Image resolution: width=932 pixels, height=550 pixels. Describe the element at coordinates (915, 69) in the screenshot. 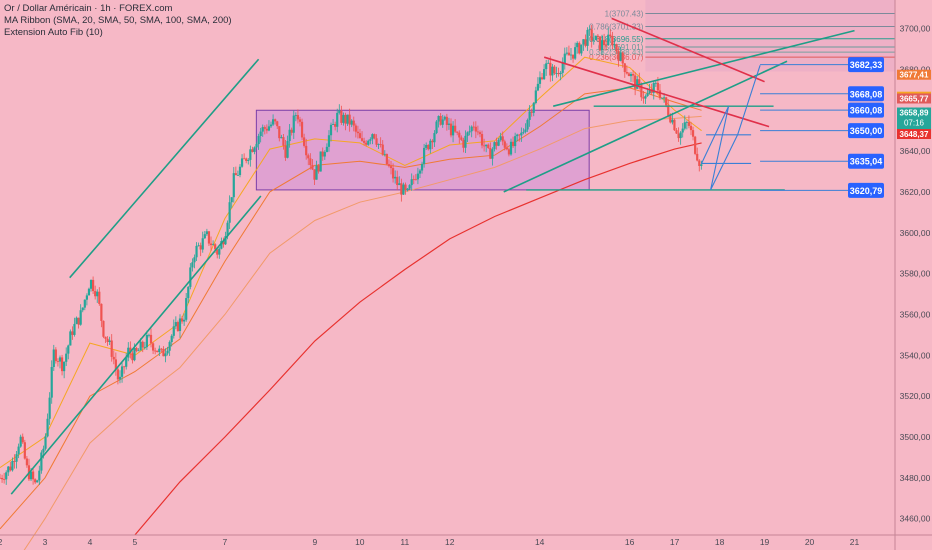

I see `y-tick-label: 3680,00` at that location.